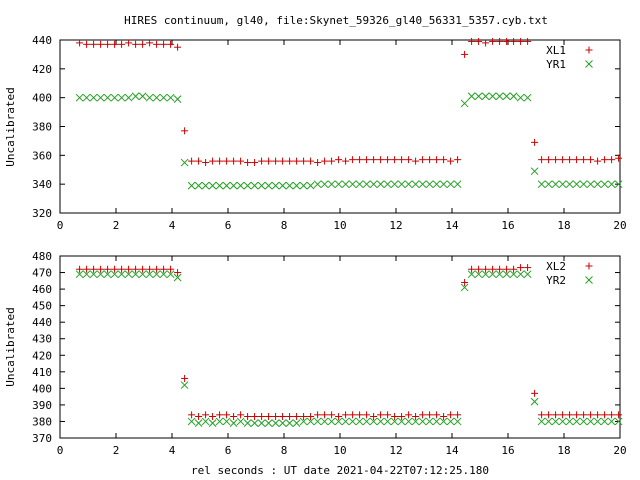 This screenshot has height=480, width=640. I want to click on x-tick-label: 12, so click(395, 450).